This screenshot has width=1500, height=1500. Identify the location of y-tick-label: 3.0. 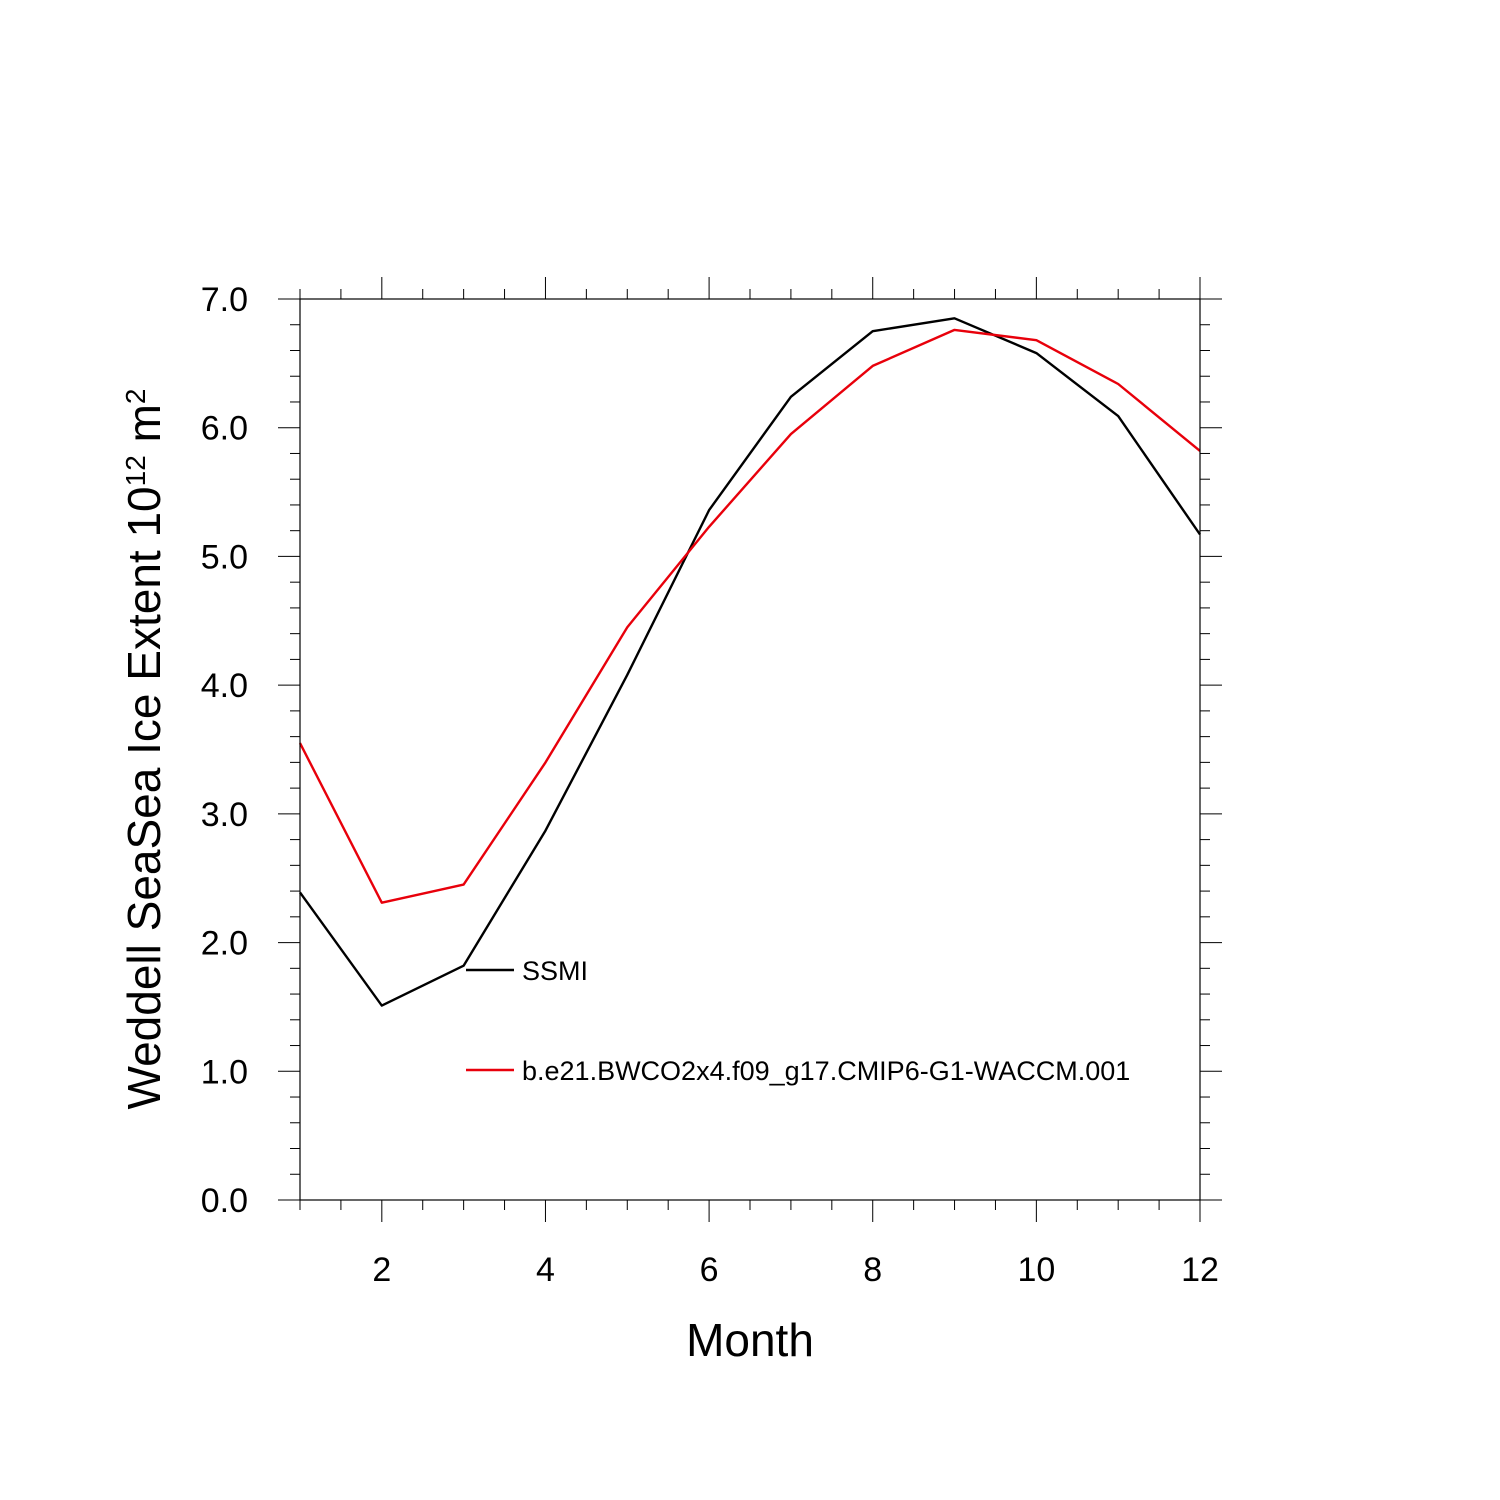
(224, 815).